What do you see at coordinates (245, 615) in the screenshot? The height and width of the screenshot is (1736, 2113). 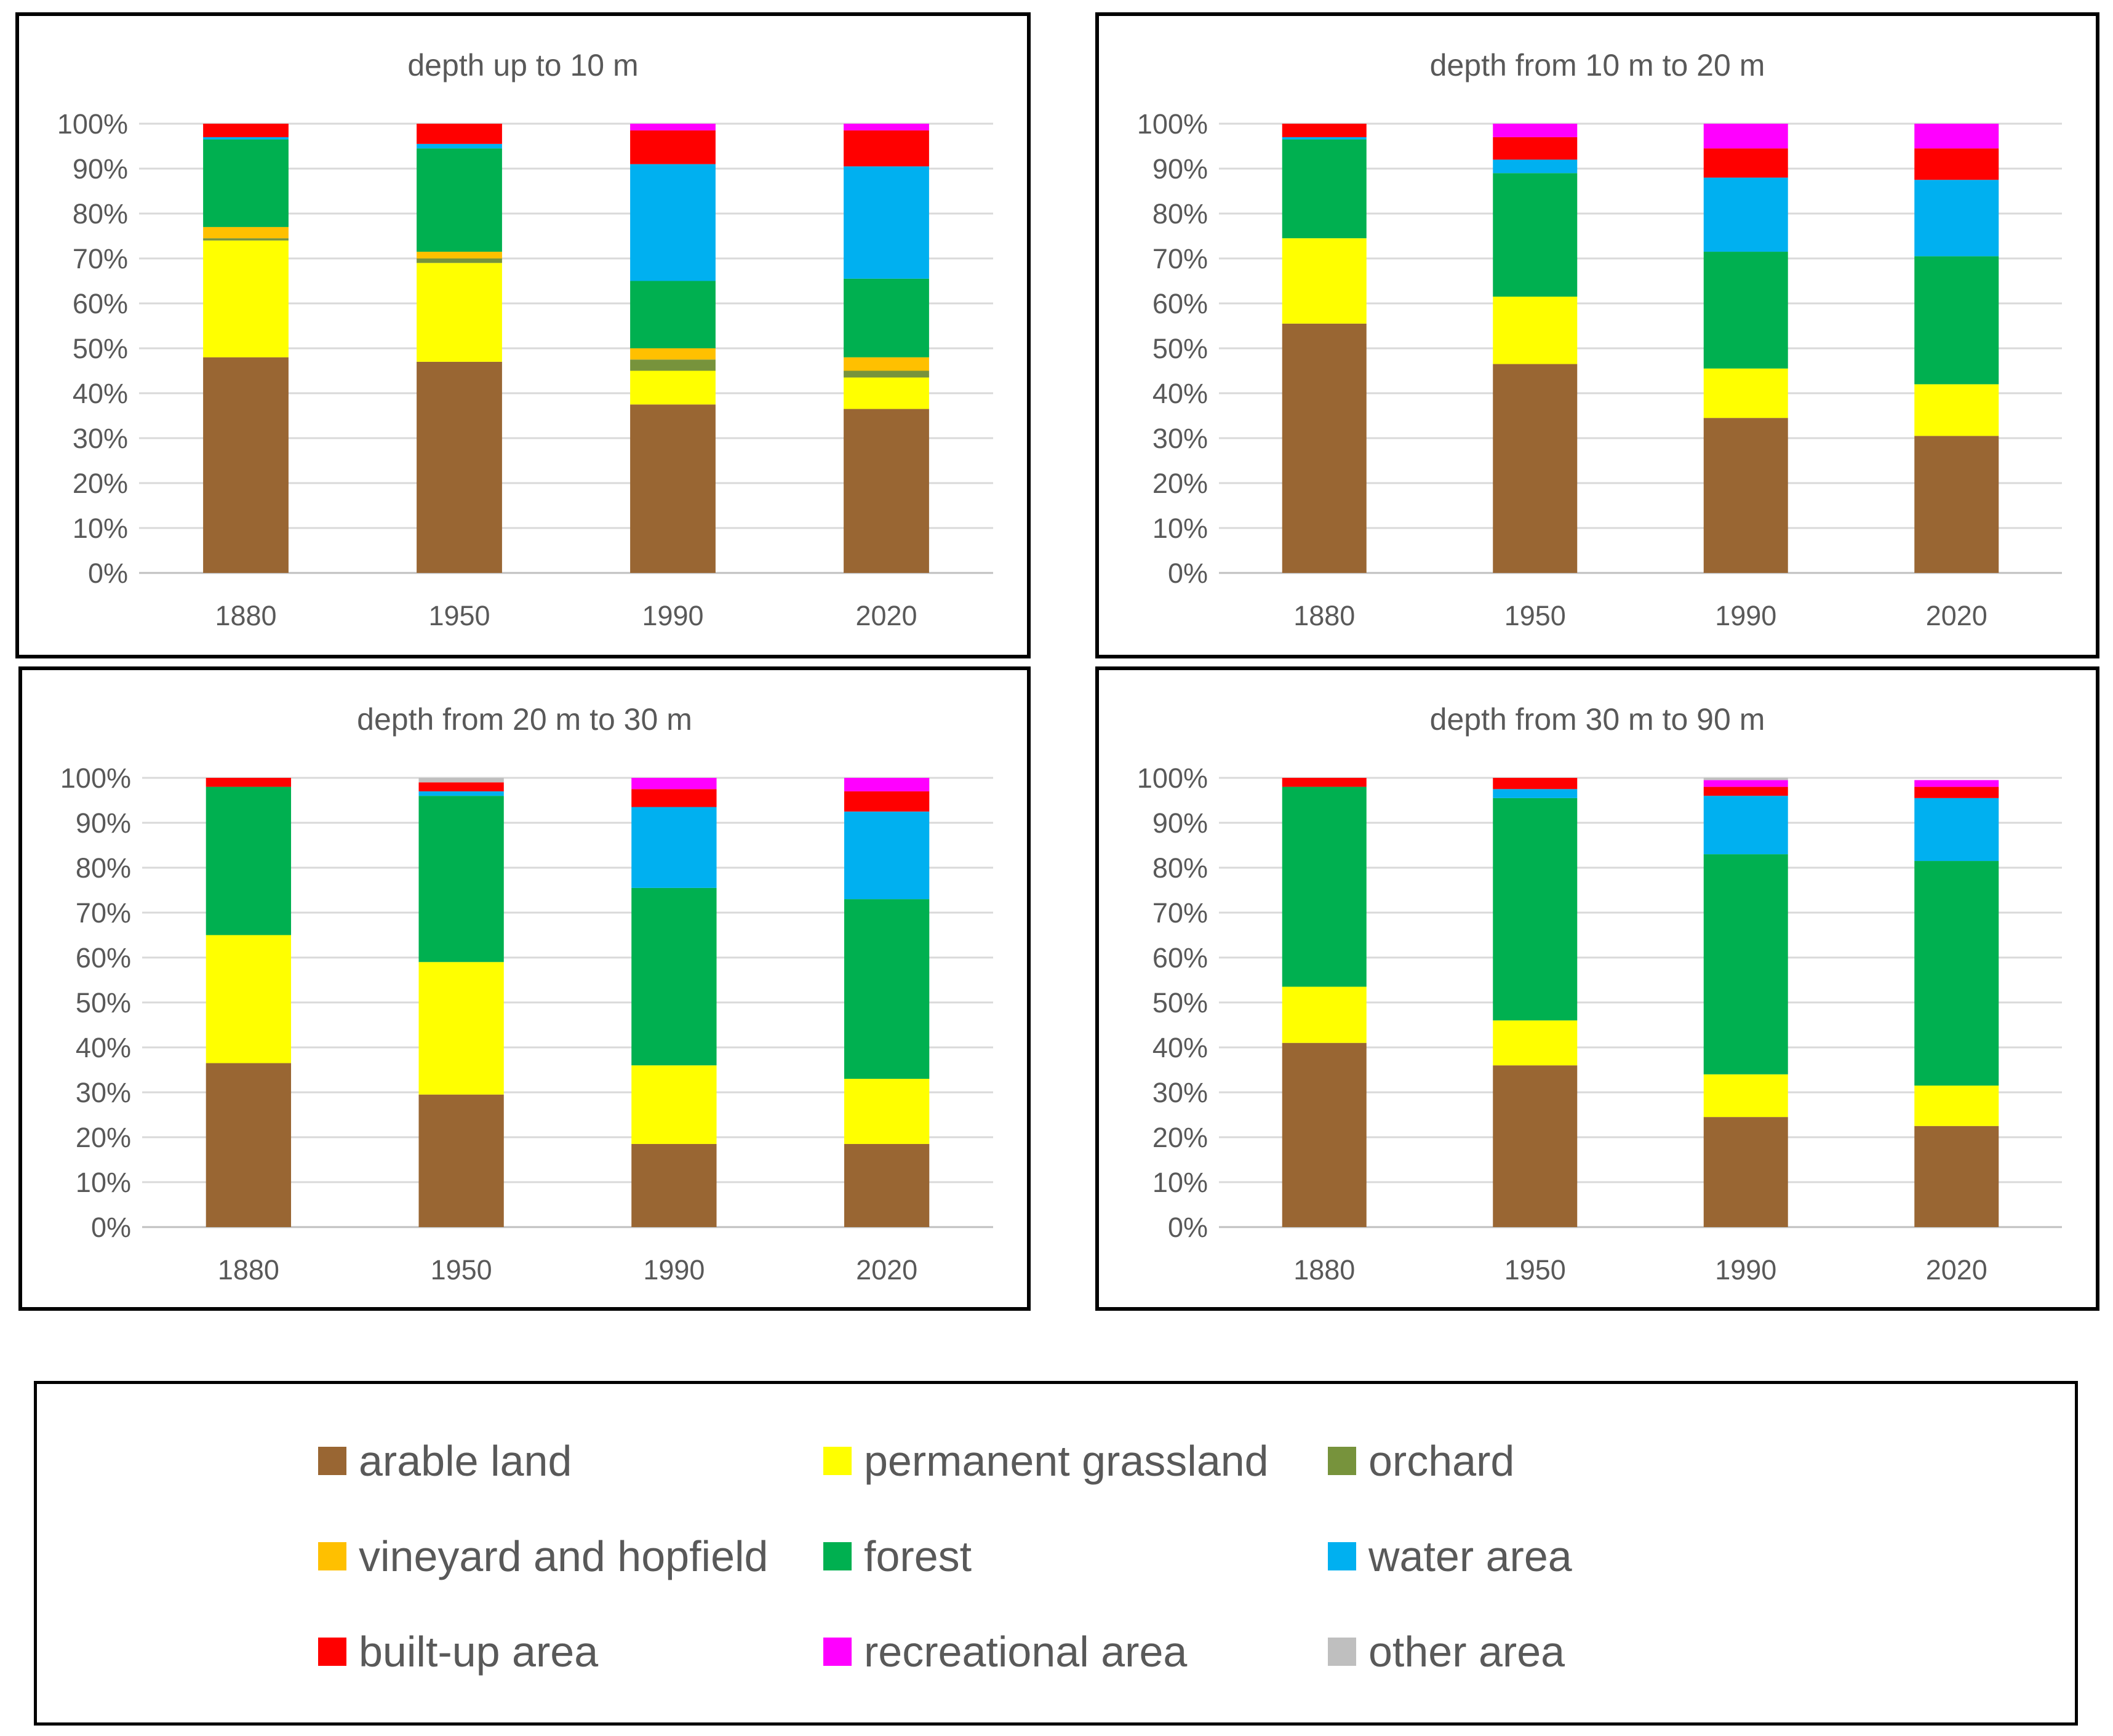 I see `x-tick-label: 1880` at bounding box center [245, 615].